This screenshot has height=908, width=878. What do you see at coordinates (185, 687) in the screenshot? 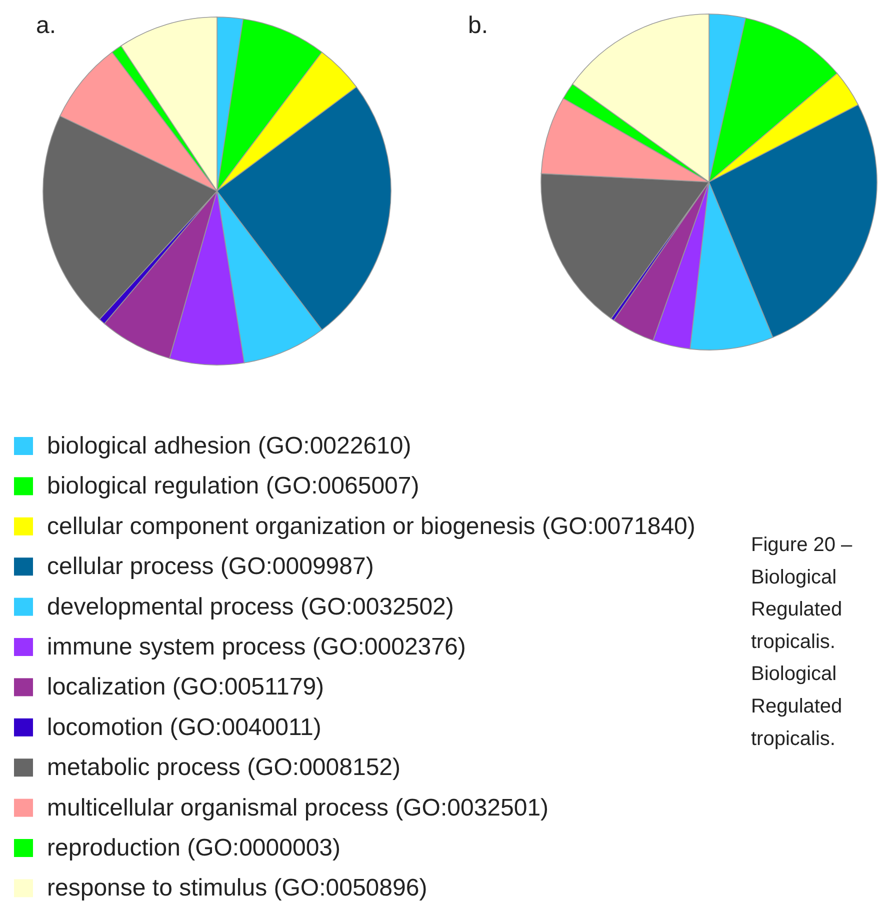
I see `legend-label: localization (GO:0051179)` at bounding box center [185, 687].